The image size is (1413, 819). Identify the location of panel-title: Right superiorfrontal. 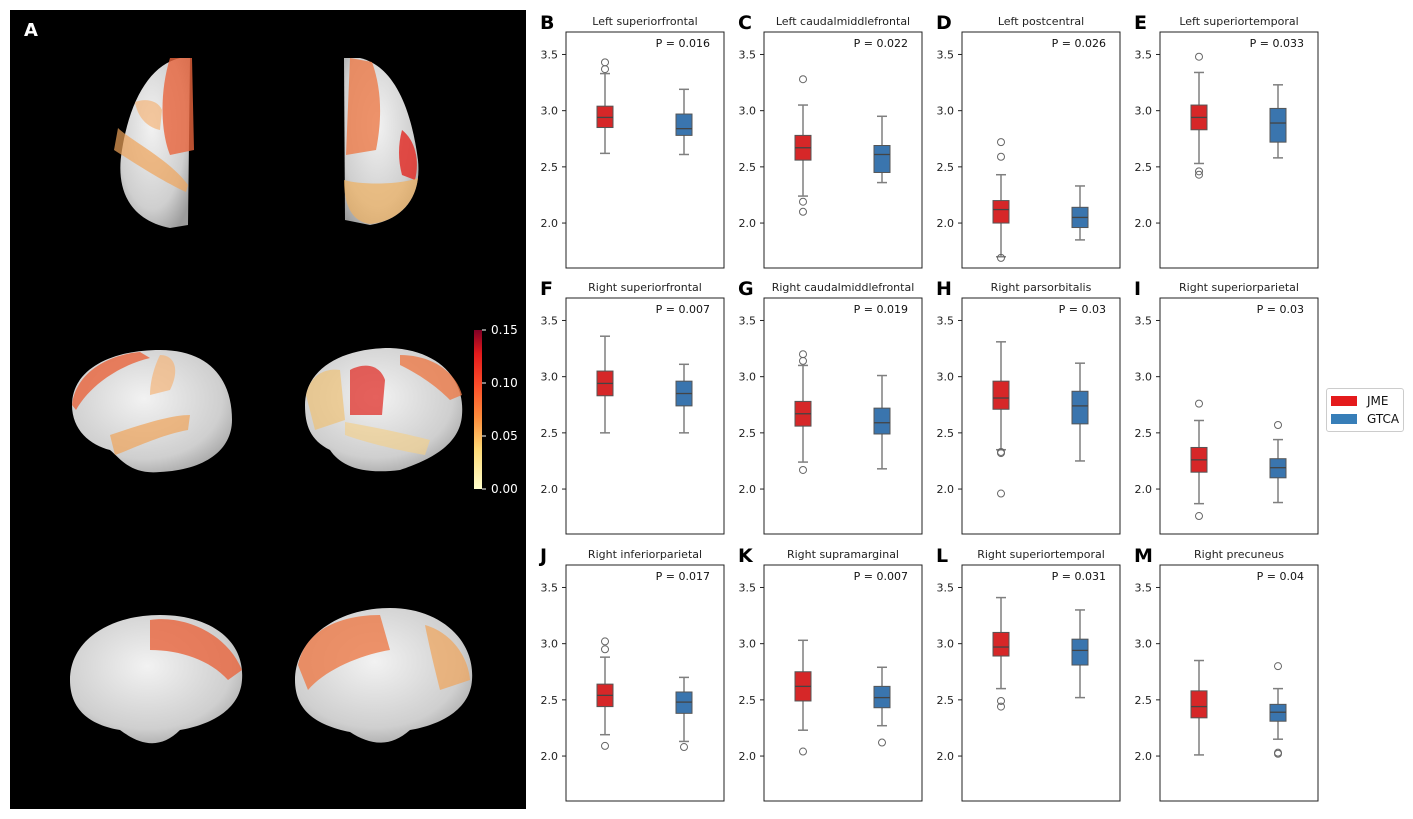
(645, 287).